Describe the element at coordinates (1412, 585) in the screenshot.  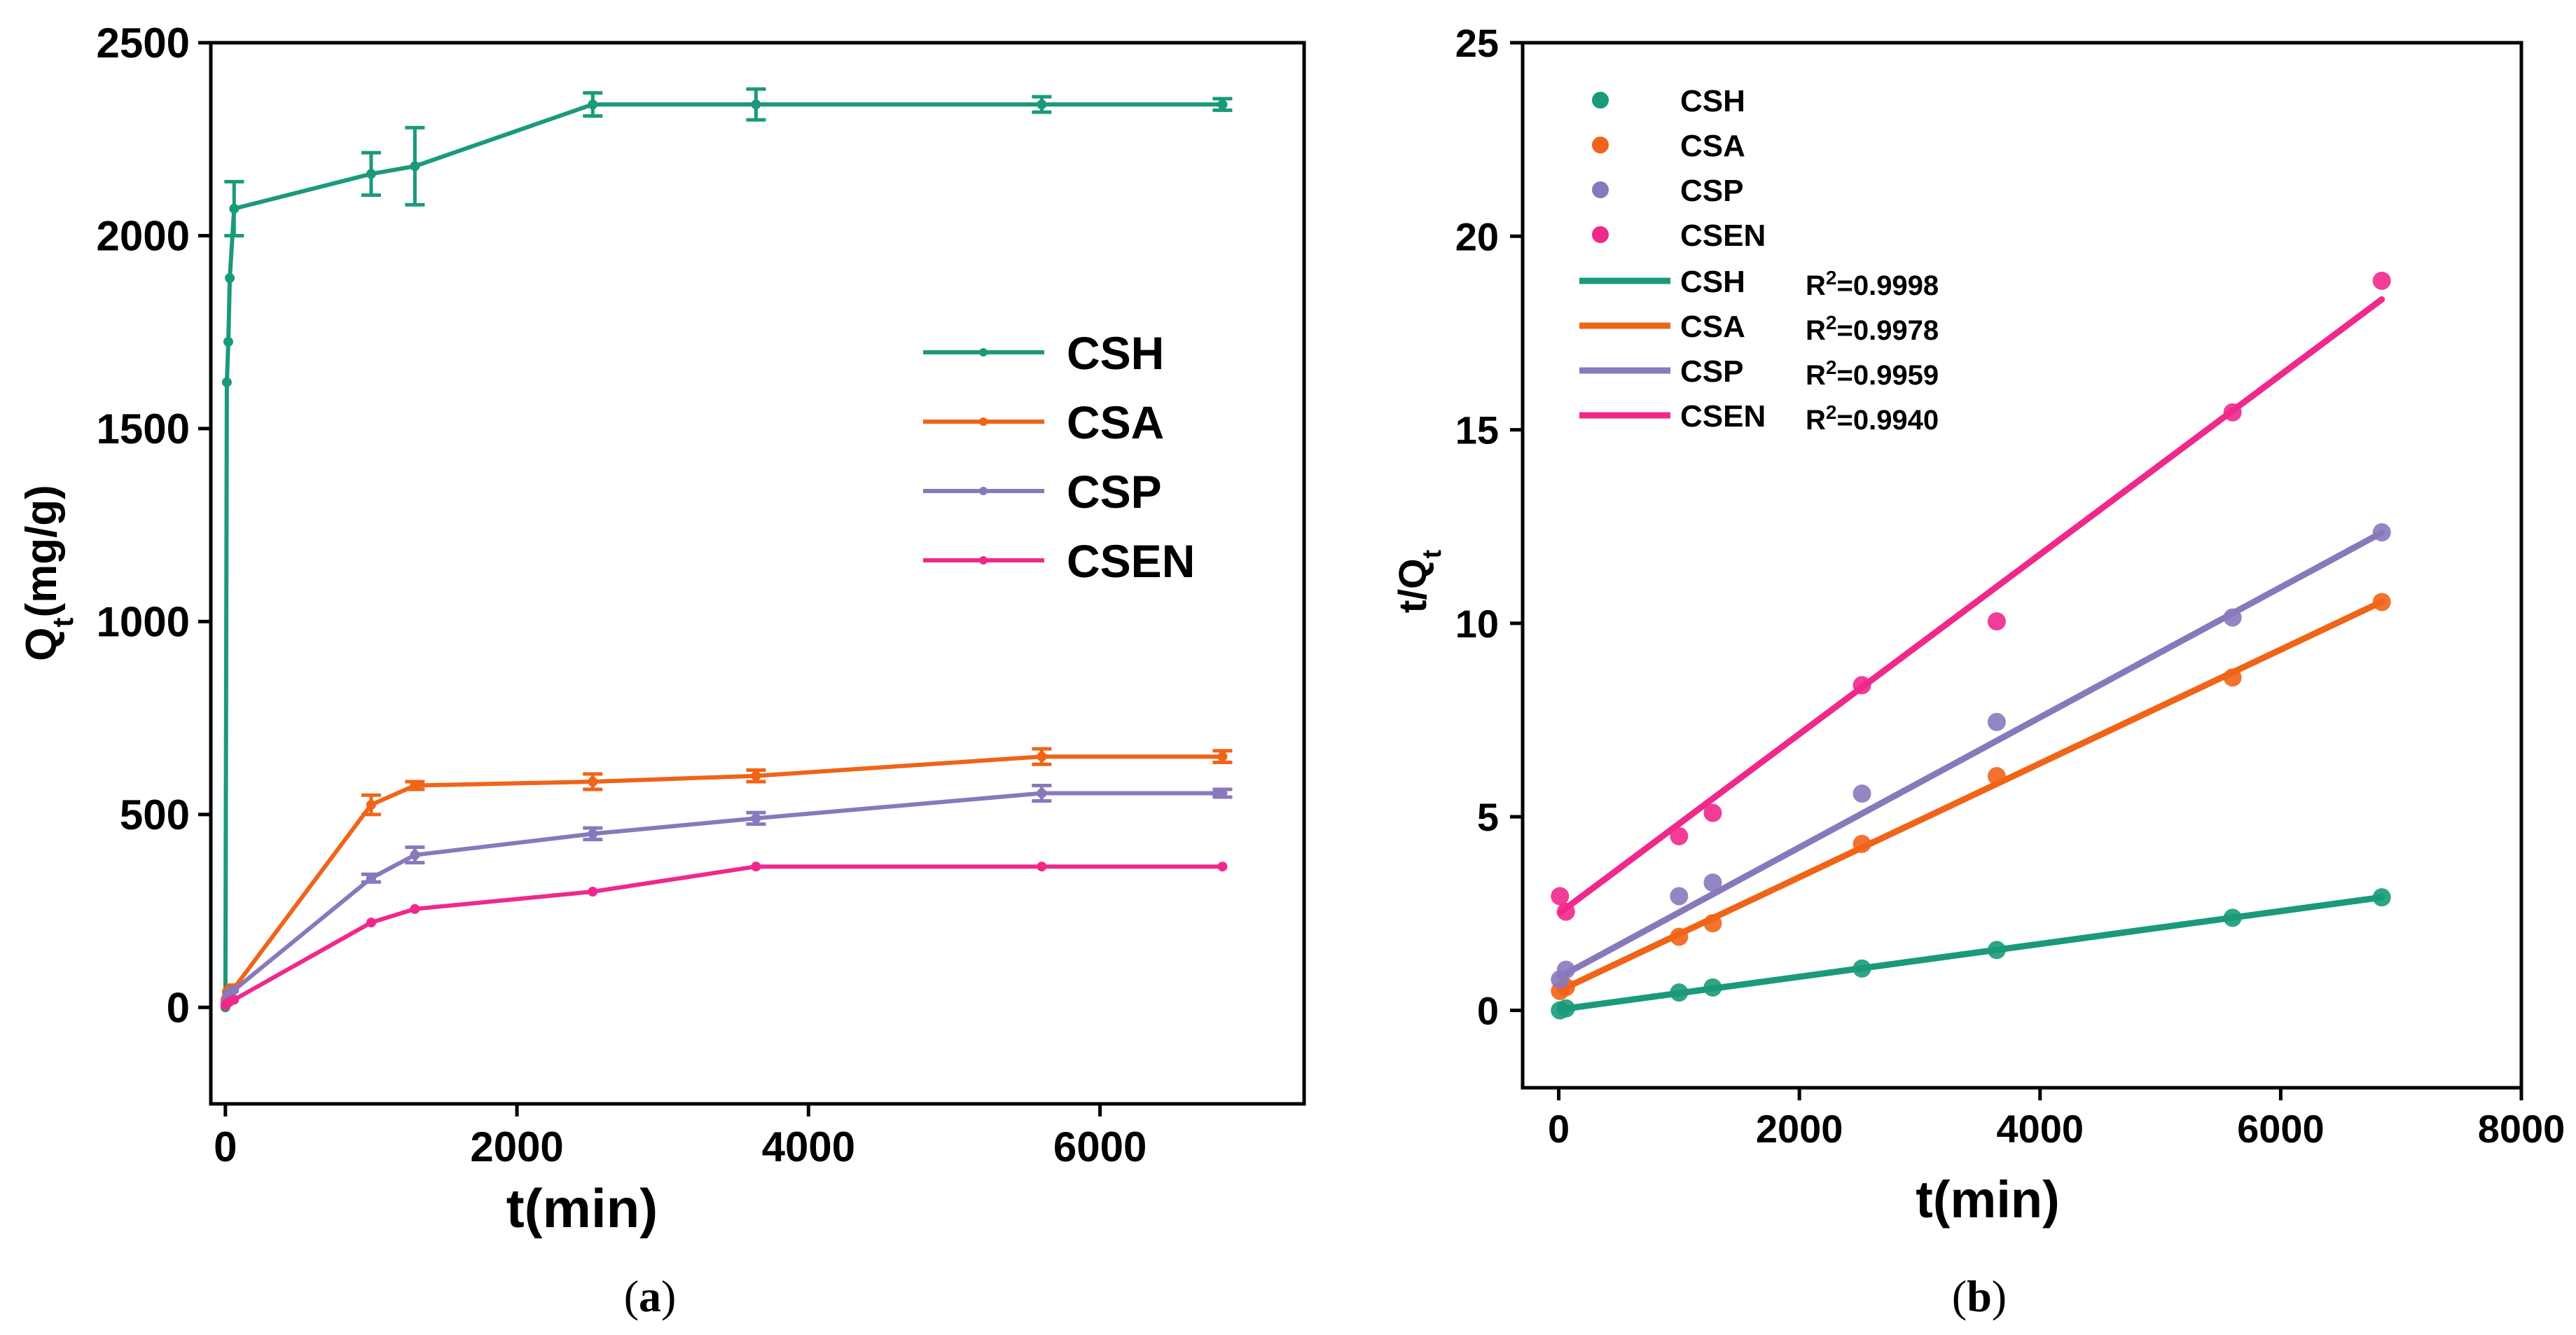
I see `panel-b-y-axis-label-main: t/Q` at that location.